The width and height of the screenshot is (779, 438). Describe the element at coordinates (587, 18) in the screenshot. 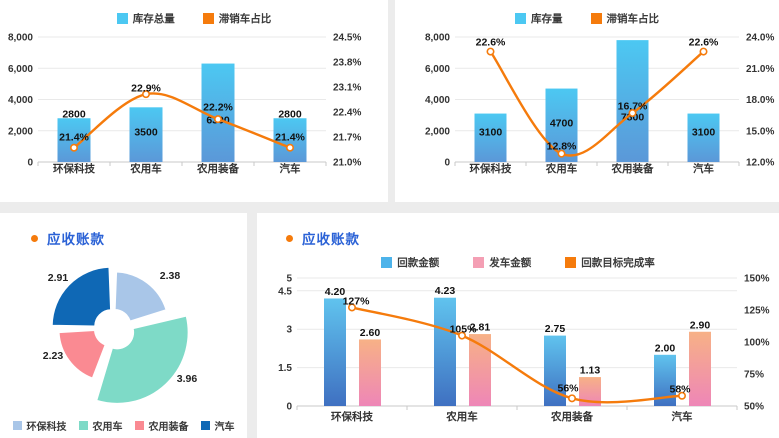

I see `legend-inventory: 库存量 滞销车占比` at that location.